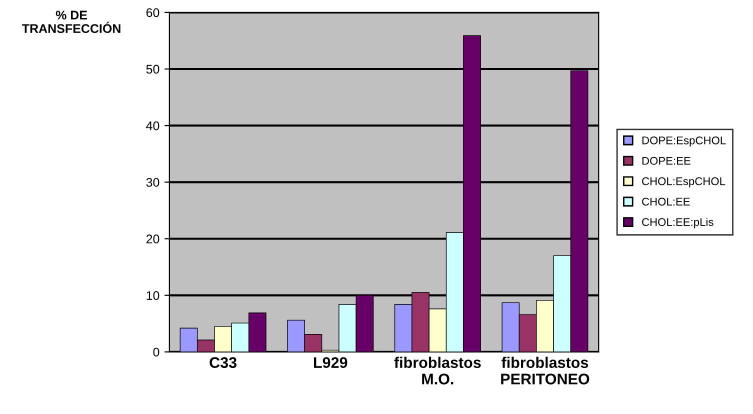  I want to click on y-tick-label: 60, so click(153, 13).